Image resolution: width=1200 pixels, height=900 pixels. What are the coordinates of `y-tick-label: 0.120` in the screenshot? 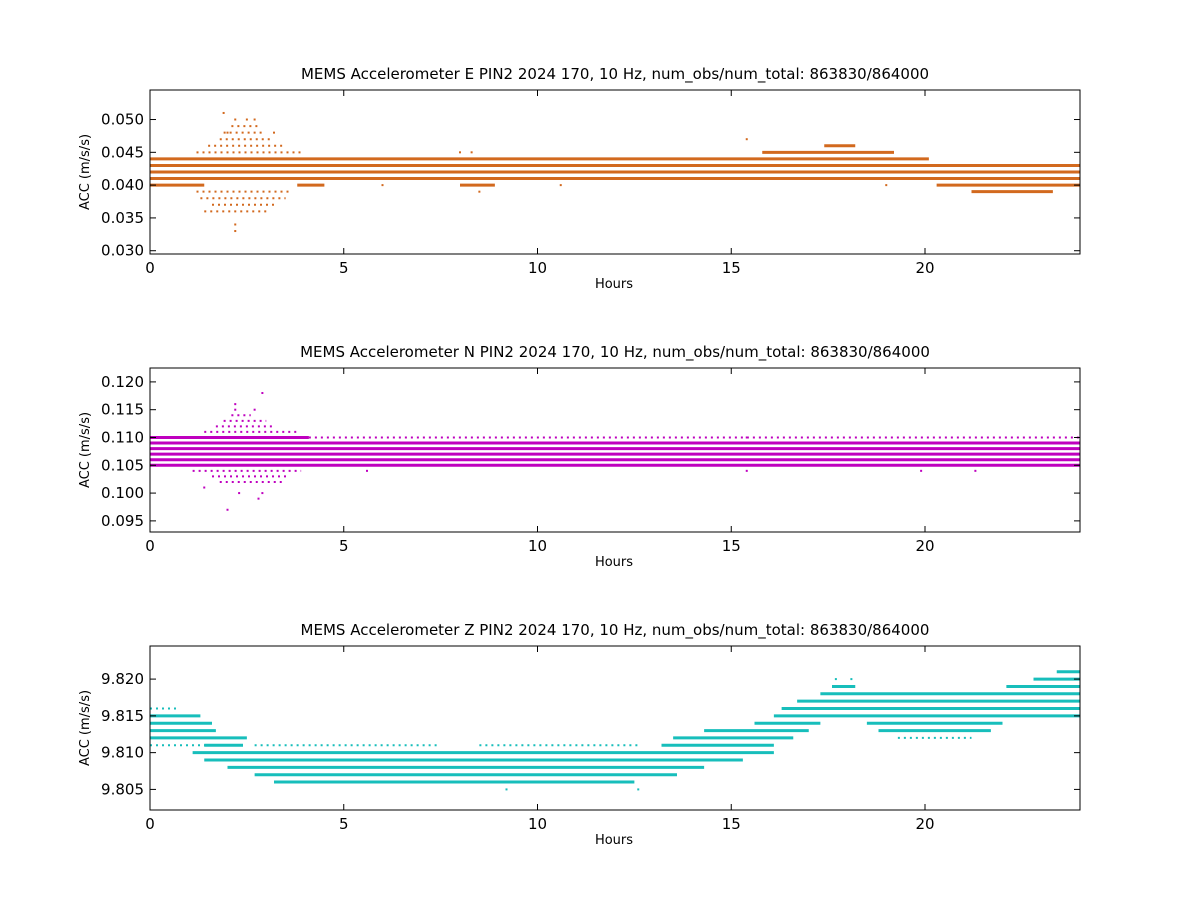 It's located at (122, 382).